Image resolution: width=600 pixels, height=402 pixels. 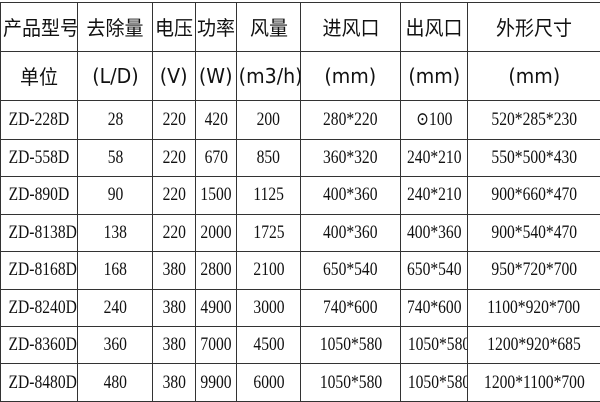 I want to click on cell-text: 2100, so click(x=268, y=270).